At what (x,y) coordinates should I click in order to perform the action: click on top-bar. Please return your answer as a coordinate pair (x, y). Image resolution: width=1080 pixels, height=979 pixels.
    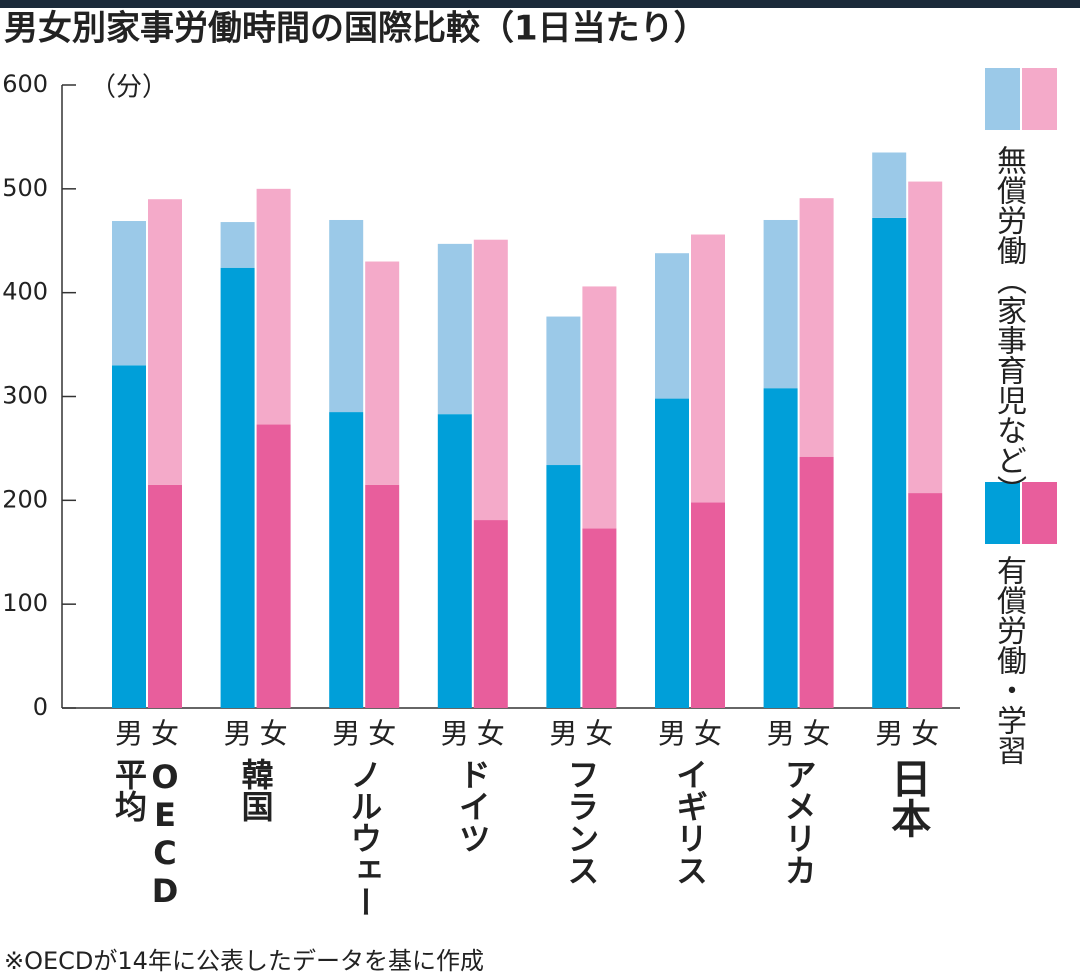
    Looking at the image, I should click on (540, 4).